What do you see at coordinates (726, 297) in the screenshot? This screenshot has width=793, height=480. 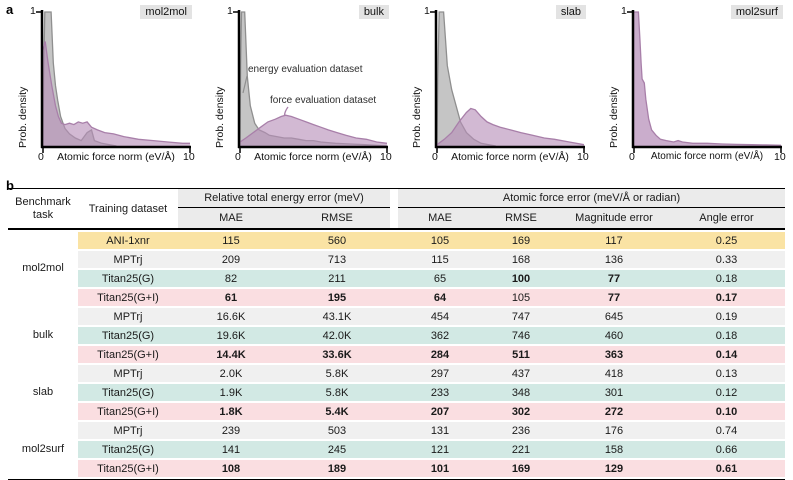 I see `value-cell: 0.17` at bounding box center [726, 297].